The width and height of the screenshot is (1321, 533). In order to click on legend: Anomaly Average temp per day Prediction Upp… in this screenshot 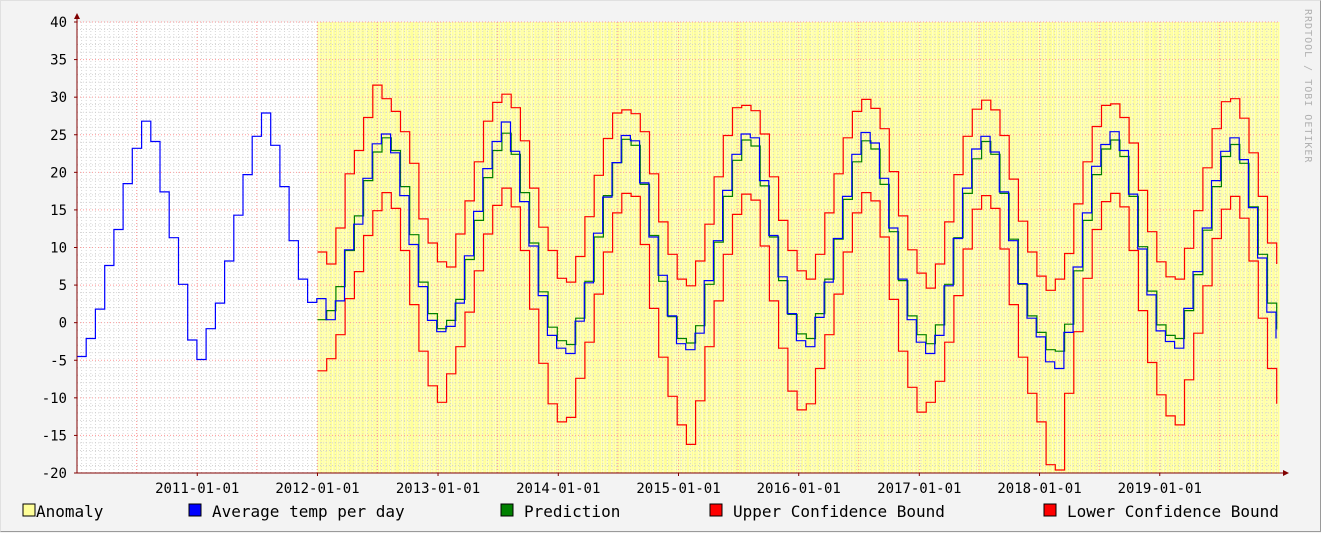, I will do `click(650, 511)`.